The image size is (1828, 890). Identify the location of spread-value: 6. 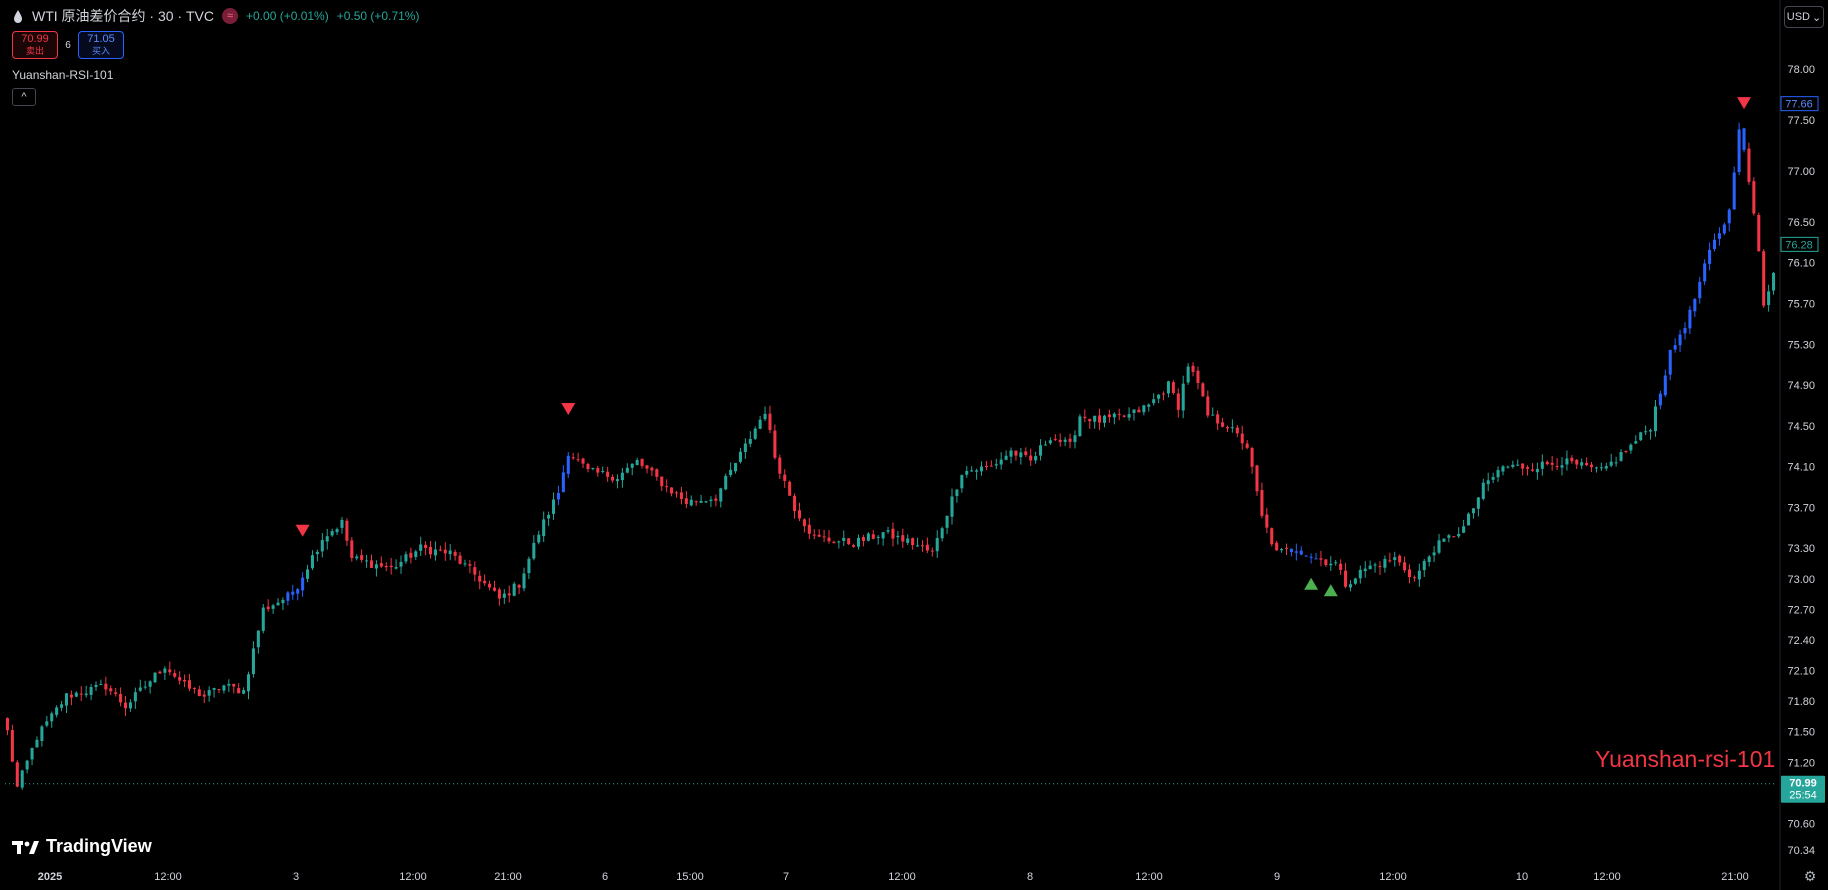
(68, 45).